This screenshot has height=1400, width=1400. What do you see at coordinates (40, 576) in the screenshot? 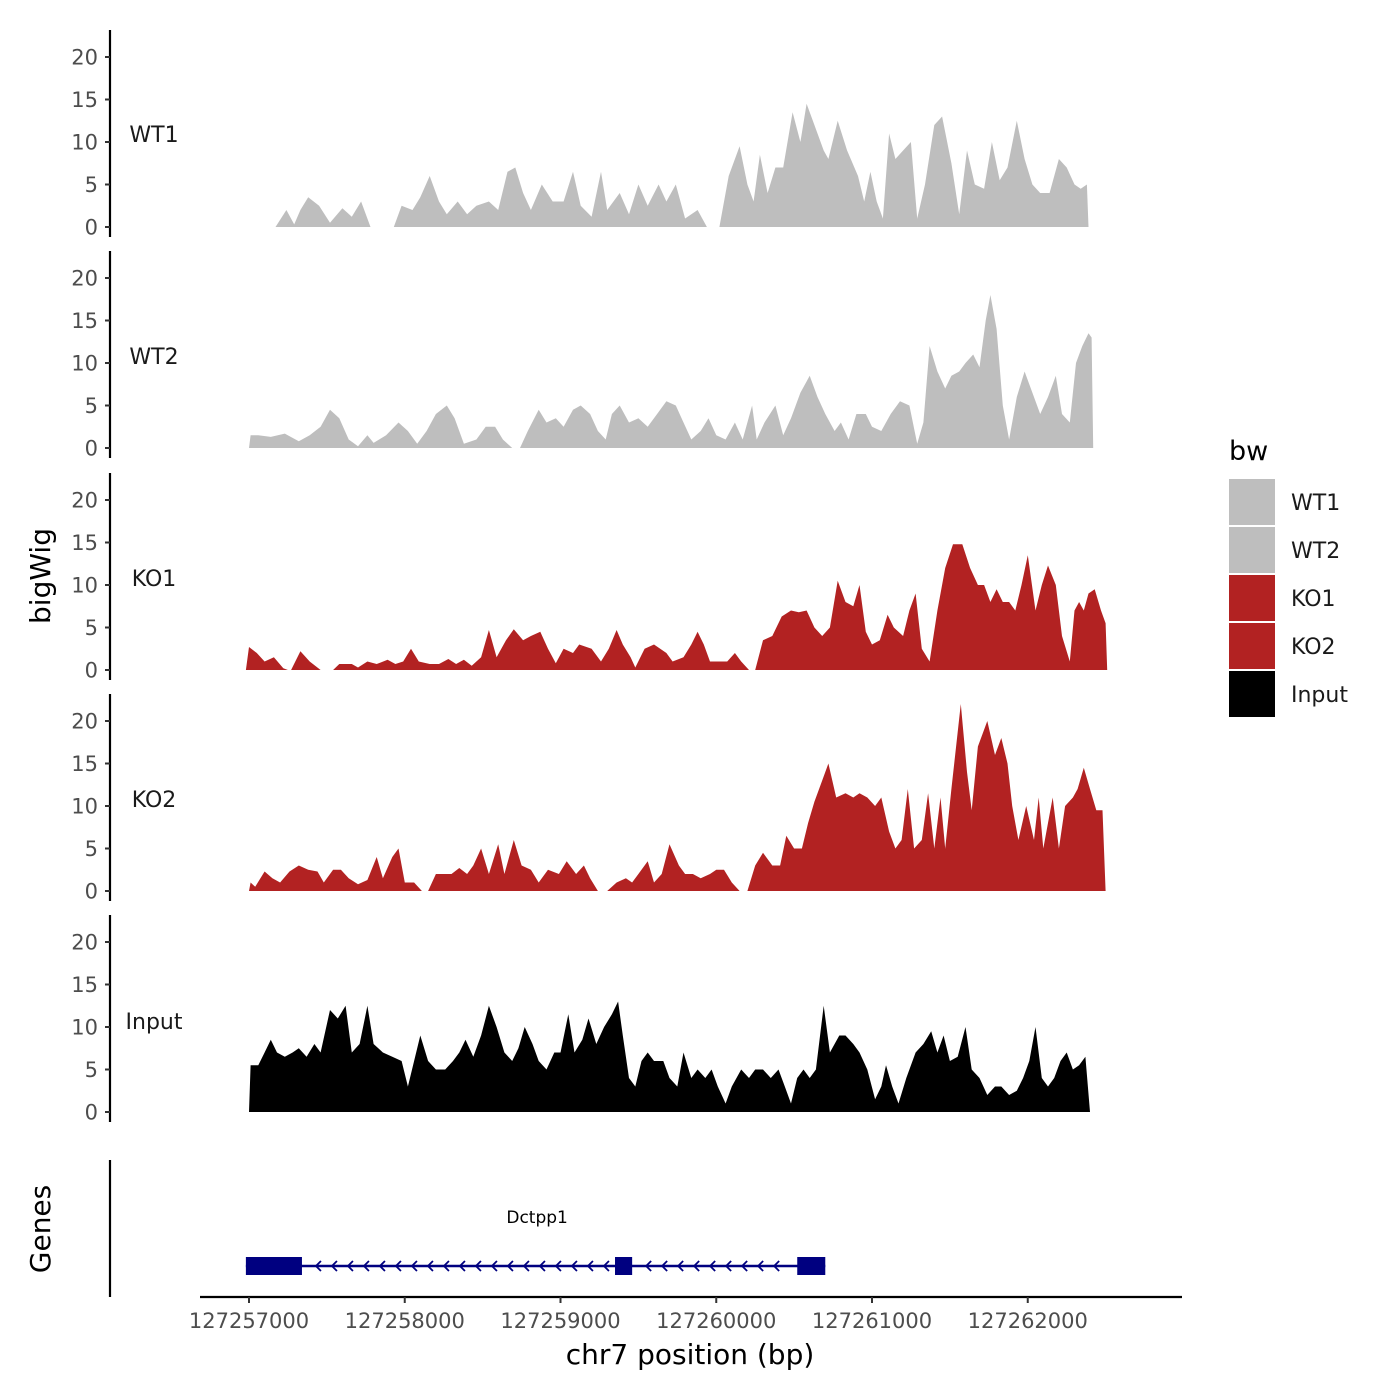
I see `y-axis-title: bigWig` at bounding box center [40, 576].